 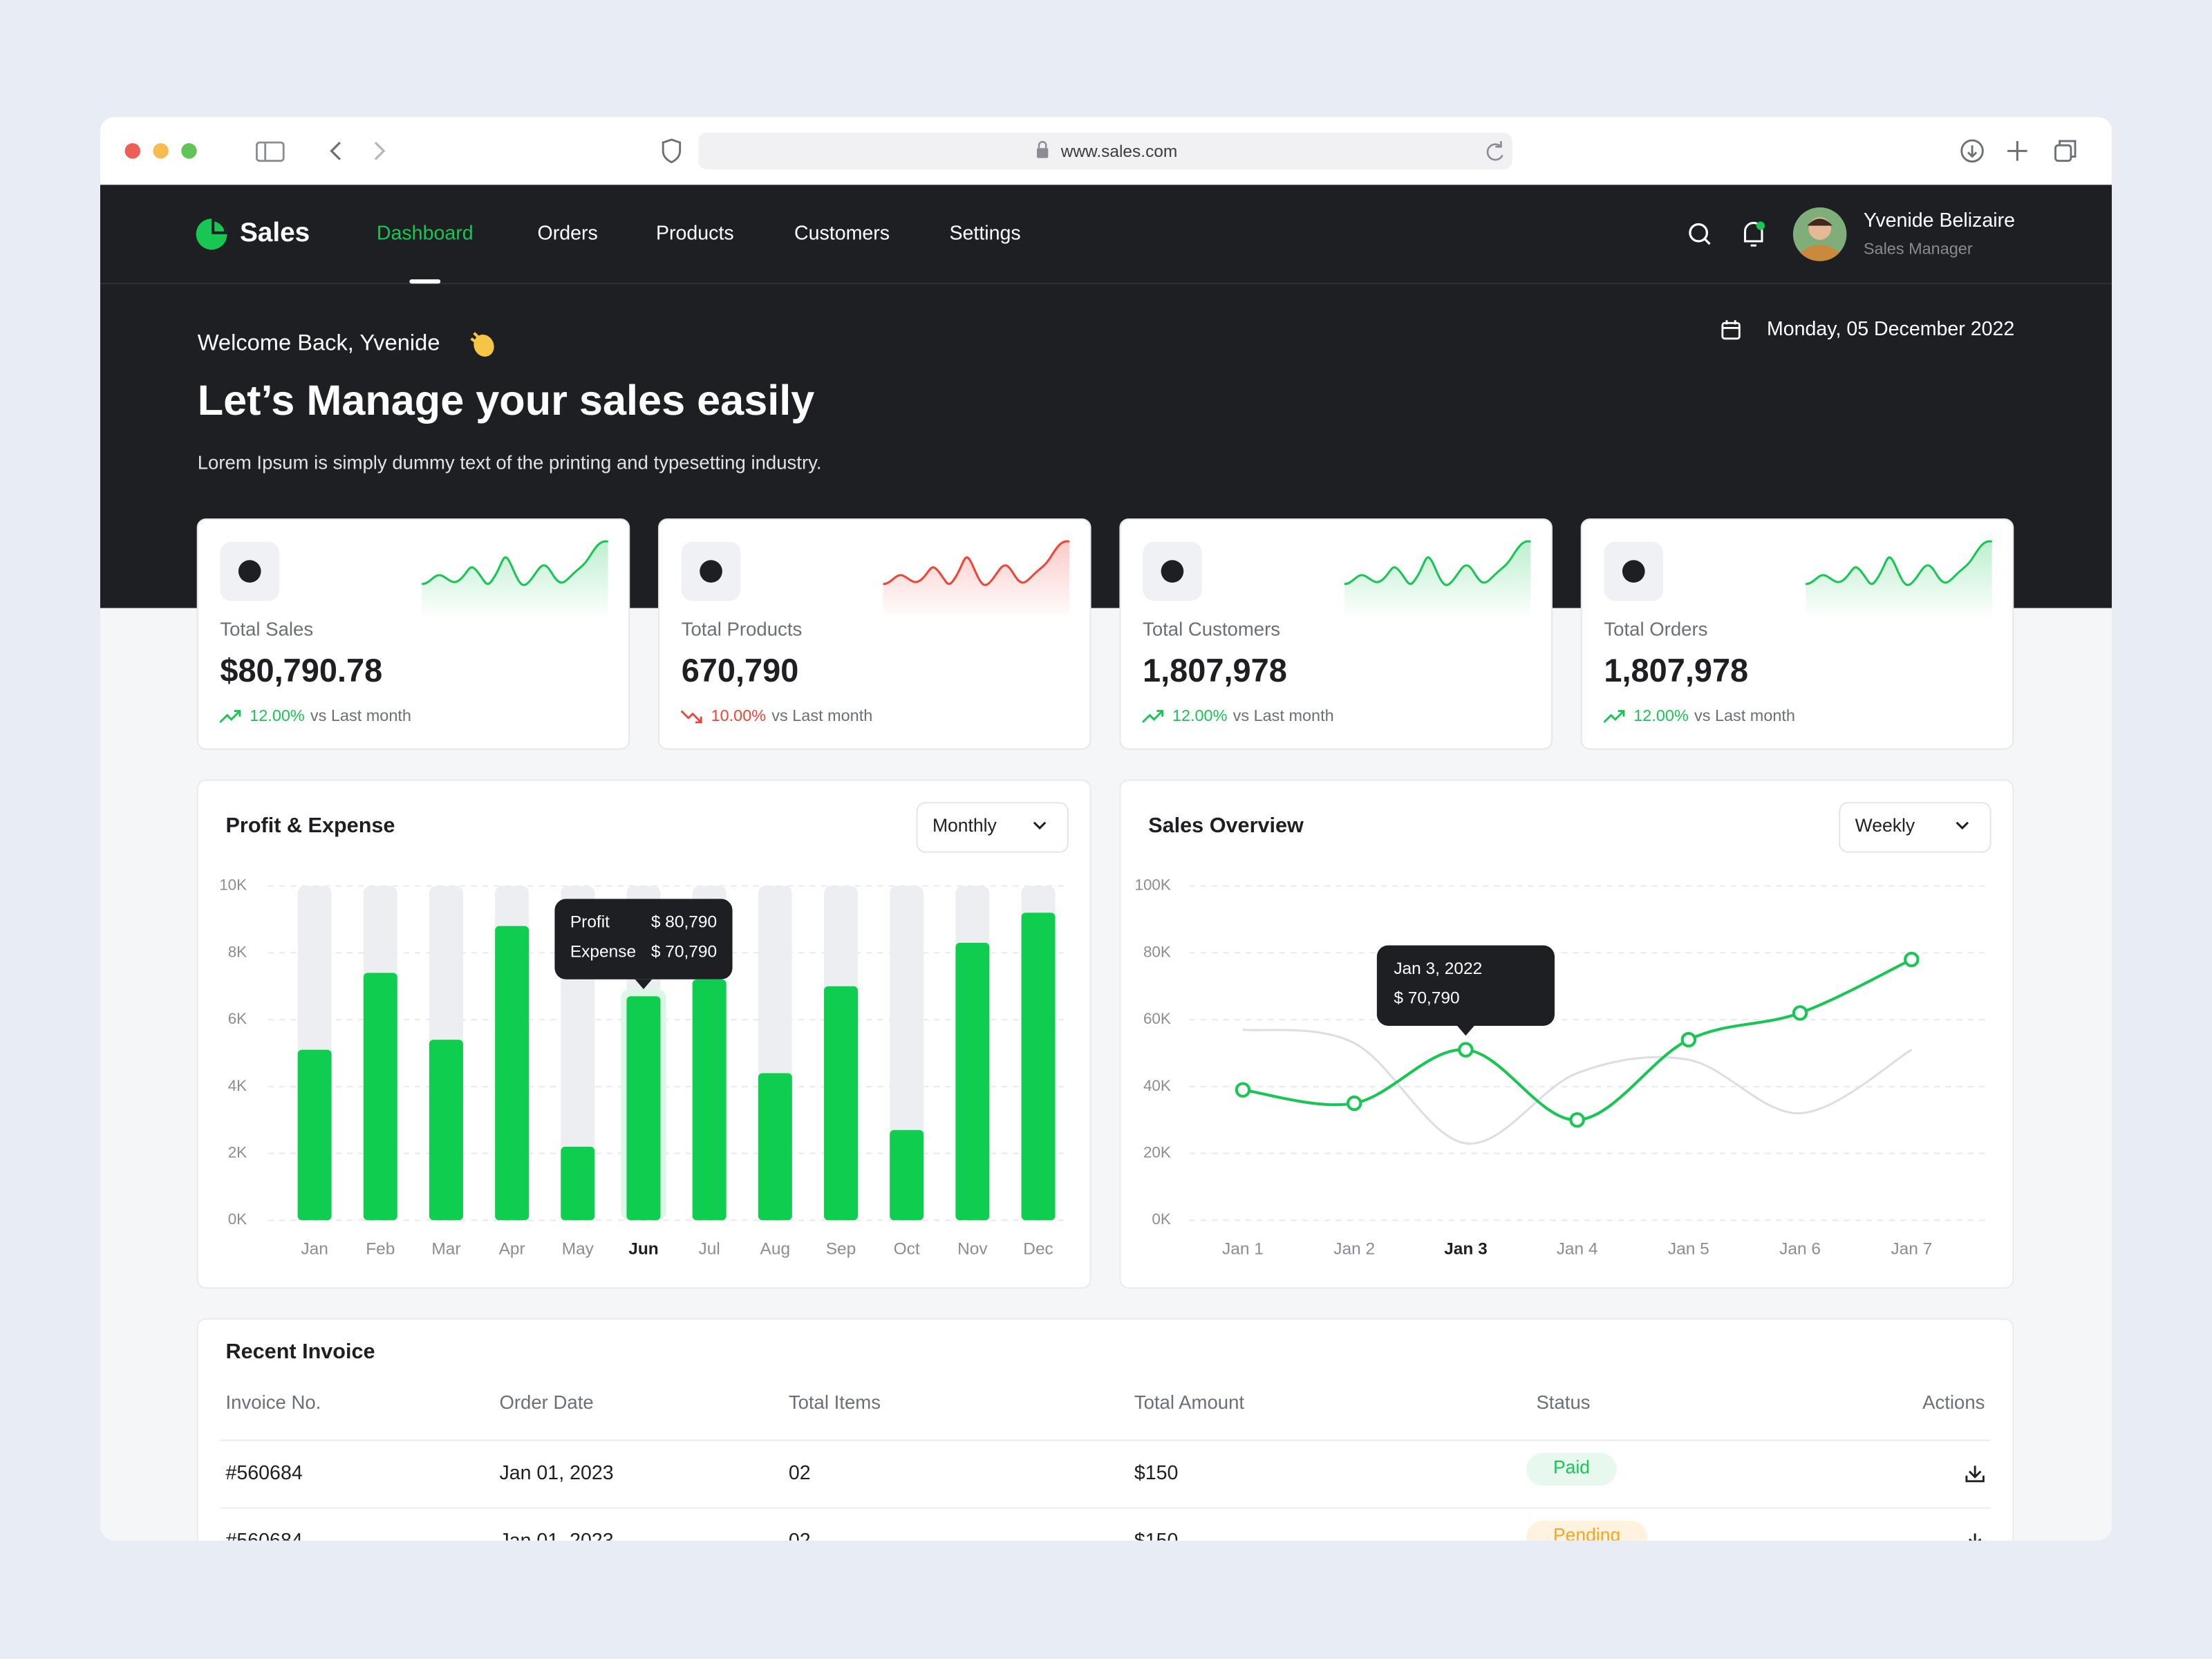 What do you see at coordinates (907, 1249) in the screenshot?
I see `x-tick-label: Oct` at bounding box center [907, 1249].